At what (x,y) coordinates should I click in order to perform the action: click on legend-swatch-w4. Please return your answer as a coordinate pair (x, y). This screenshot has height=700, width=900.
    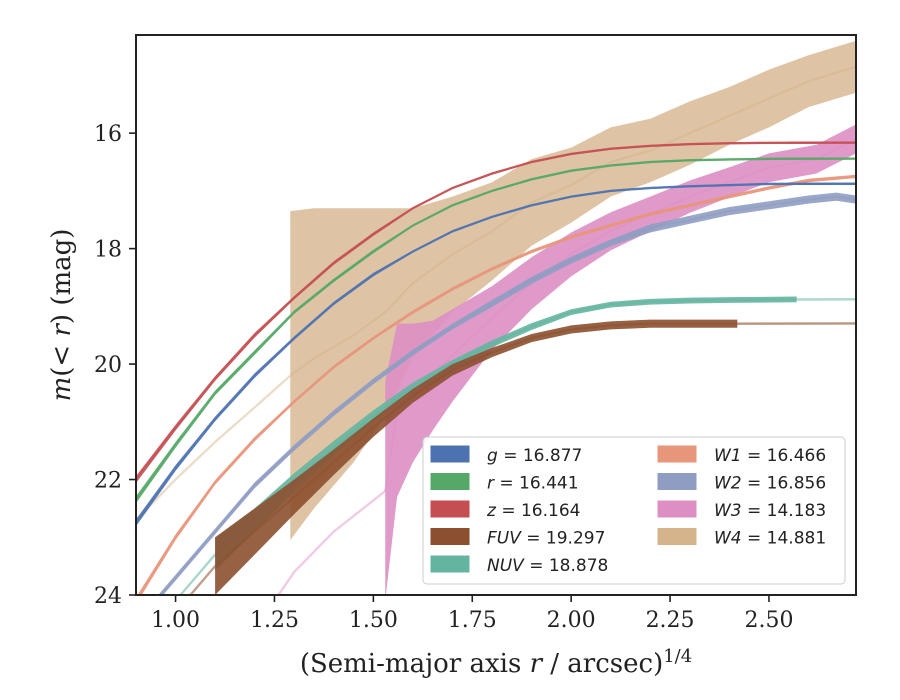
    Looking at the image, I should click on (677, 536).